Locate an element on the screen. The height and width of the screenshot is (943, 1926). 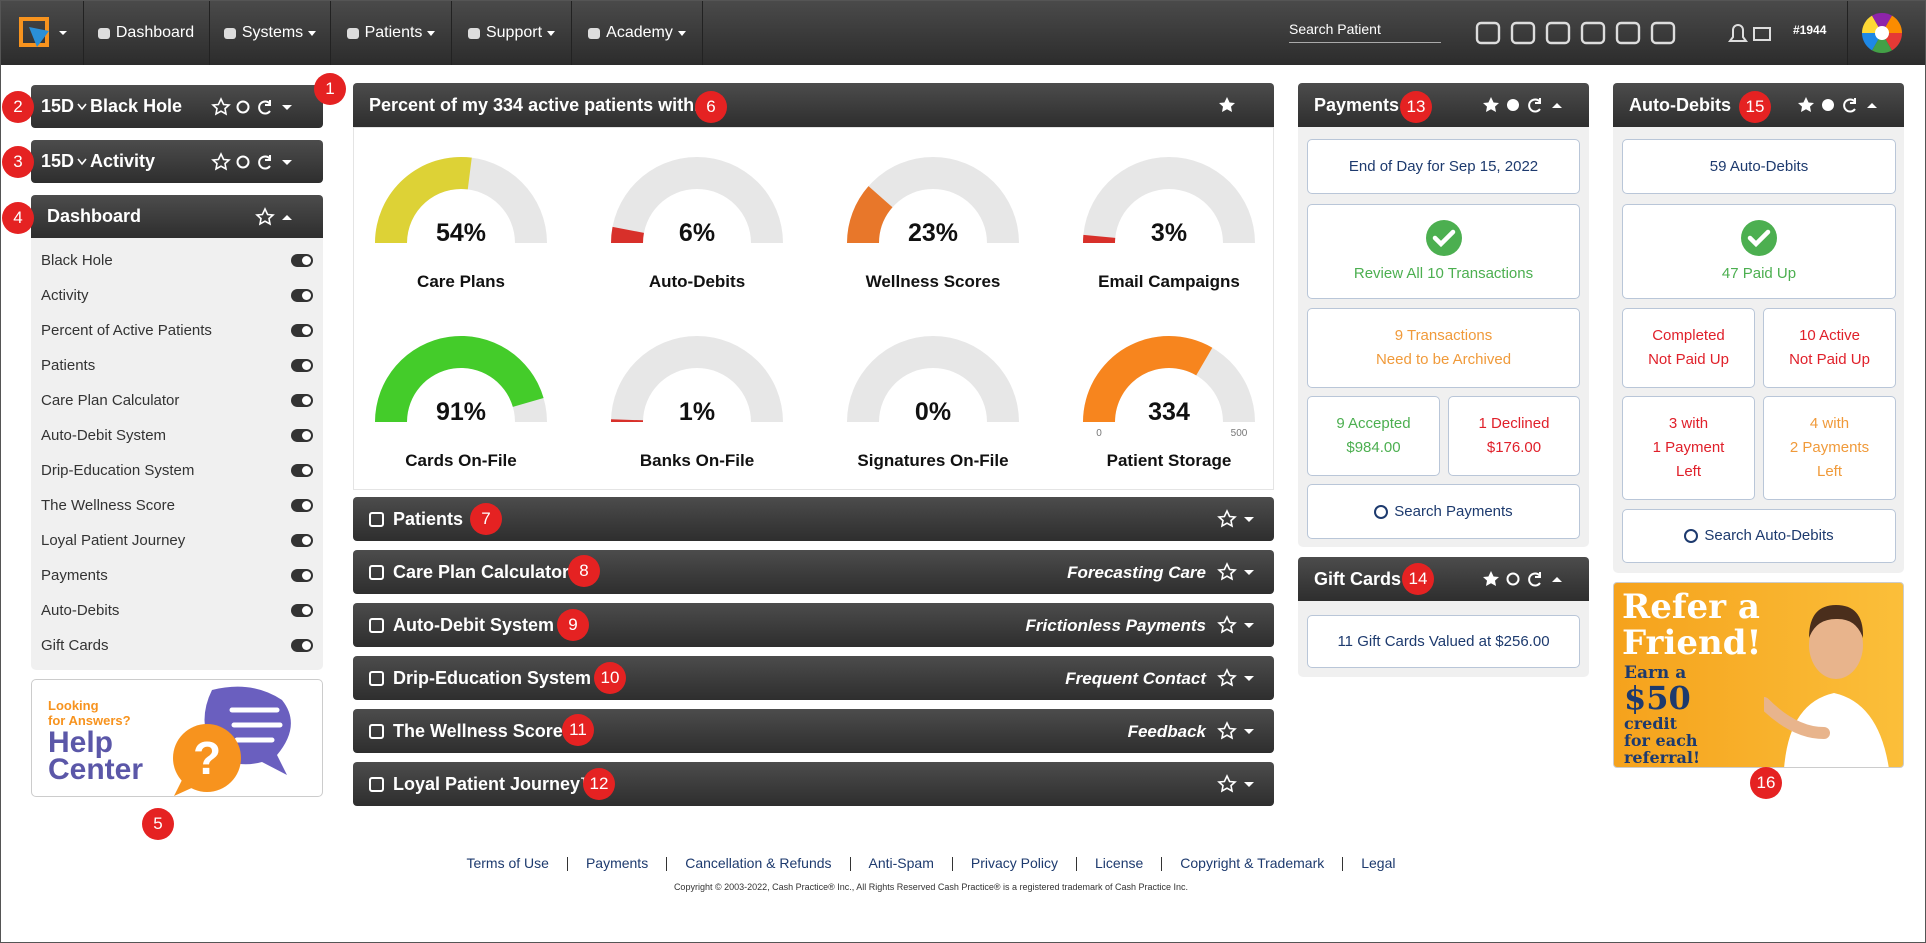
gauge-min: 0 is located at coordinates (1099, 433).